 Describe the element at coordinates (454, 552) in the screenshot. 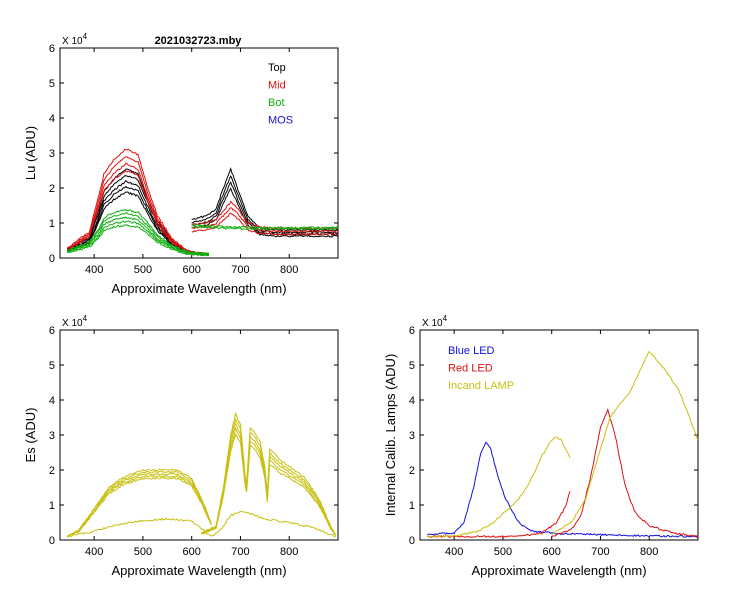

I see `lamps-xtick-label: 400` at that location.